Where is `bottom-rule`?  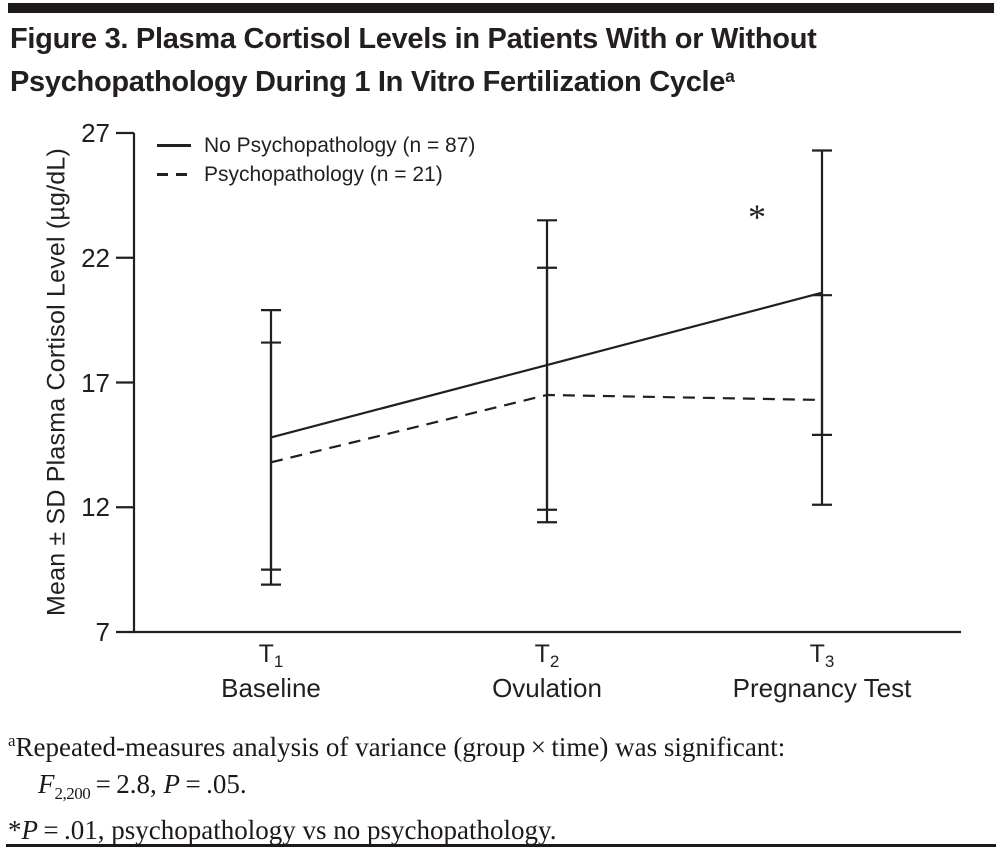 bottom-rule is located at coordinates (501, 845).